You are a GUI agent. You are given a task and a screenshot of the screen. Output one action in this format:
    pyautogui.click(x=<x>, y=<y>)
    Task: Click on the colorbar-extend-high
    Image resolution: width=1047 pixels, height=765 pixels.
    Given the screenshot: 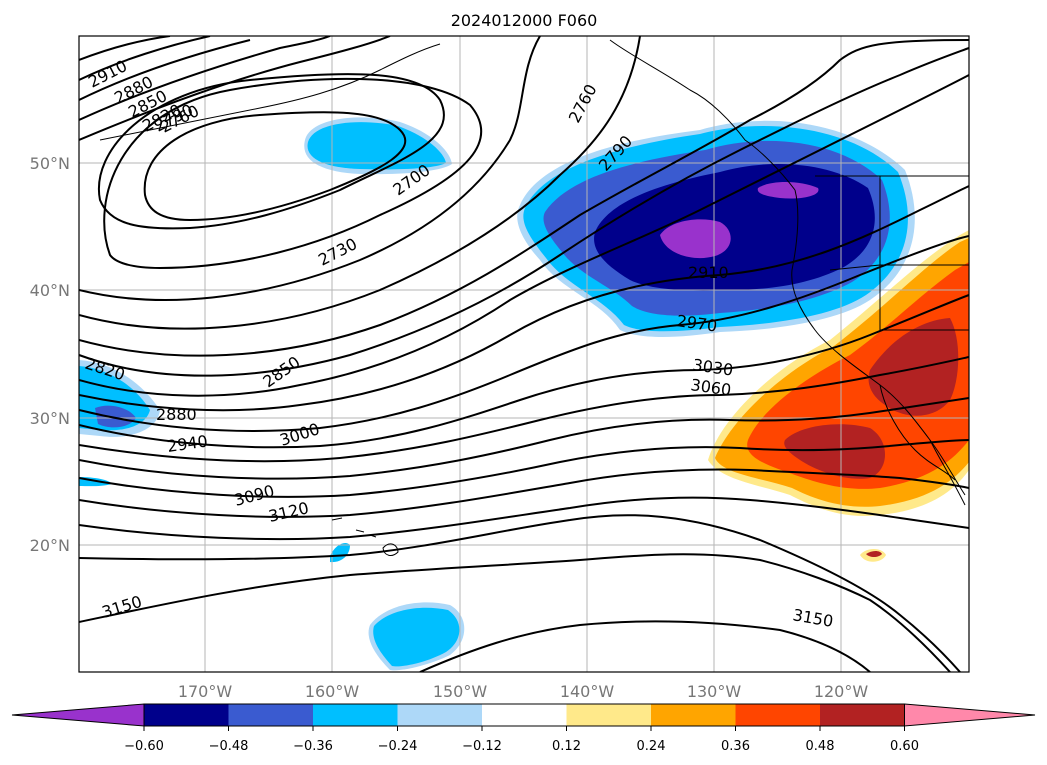 What is the action you would take?
    pyautogui.click(x=970, y=715)
    